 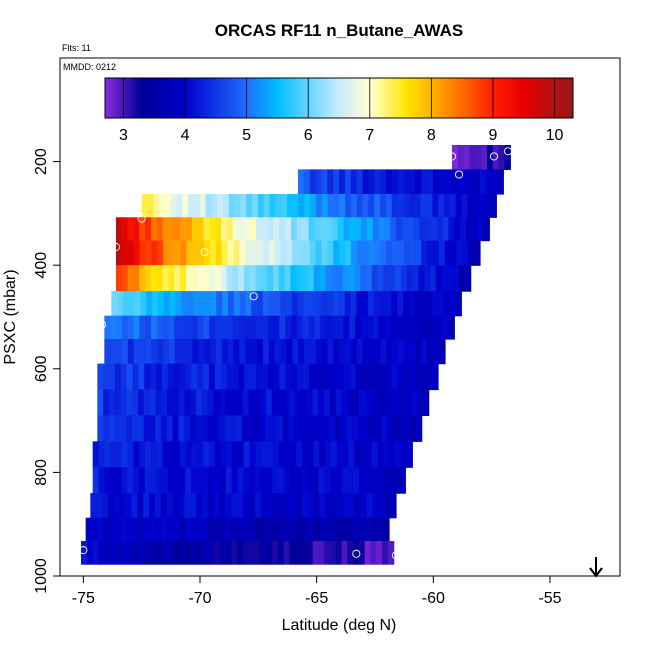 What do you see at coordinates (316, 598) in the screenshot?
I see `x-tick-label: -65` at bounding box center [316, 598].